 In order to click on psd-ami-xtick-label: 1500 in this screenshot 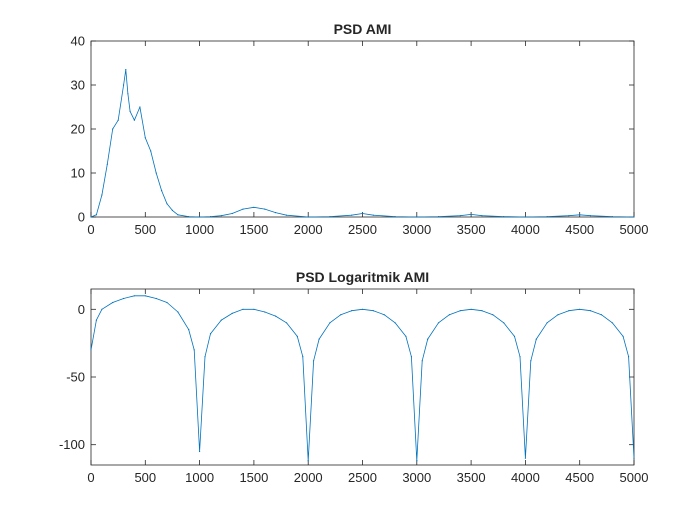, I will do `click(253, 229)`.